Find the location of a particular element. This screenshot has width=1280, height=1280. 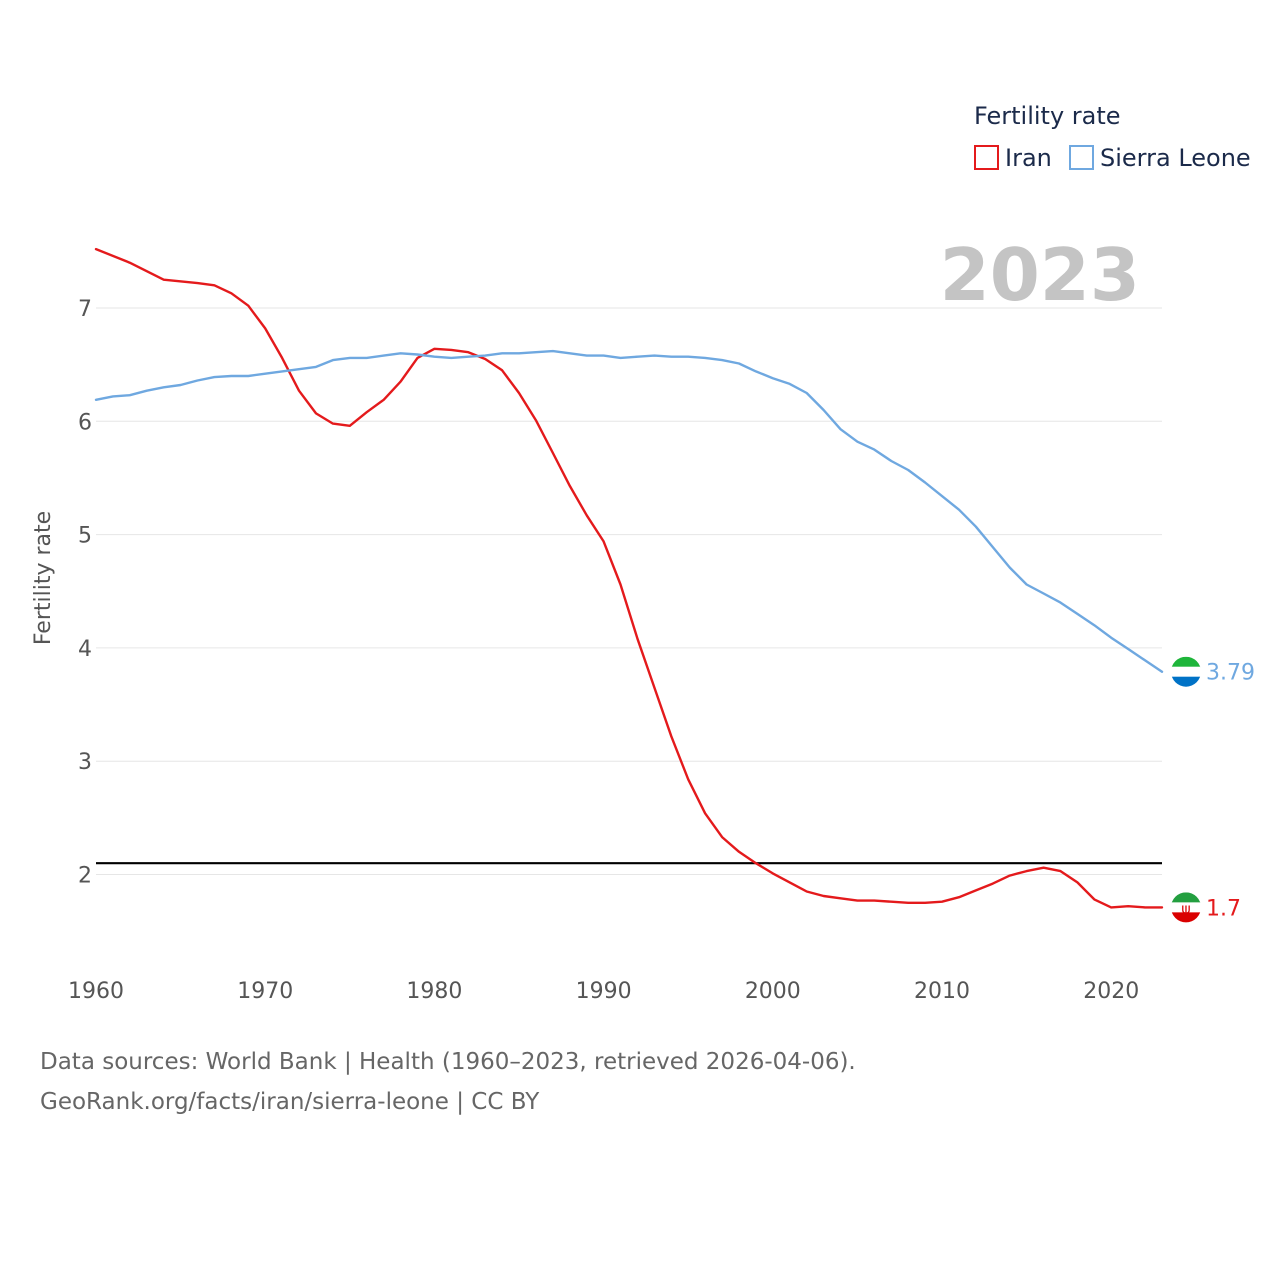

y-axis-ticks: 2 3 4 5 6 7 is located at coordinates (85, 593).